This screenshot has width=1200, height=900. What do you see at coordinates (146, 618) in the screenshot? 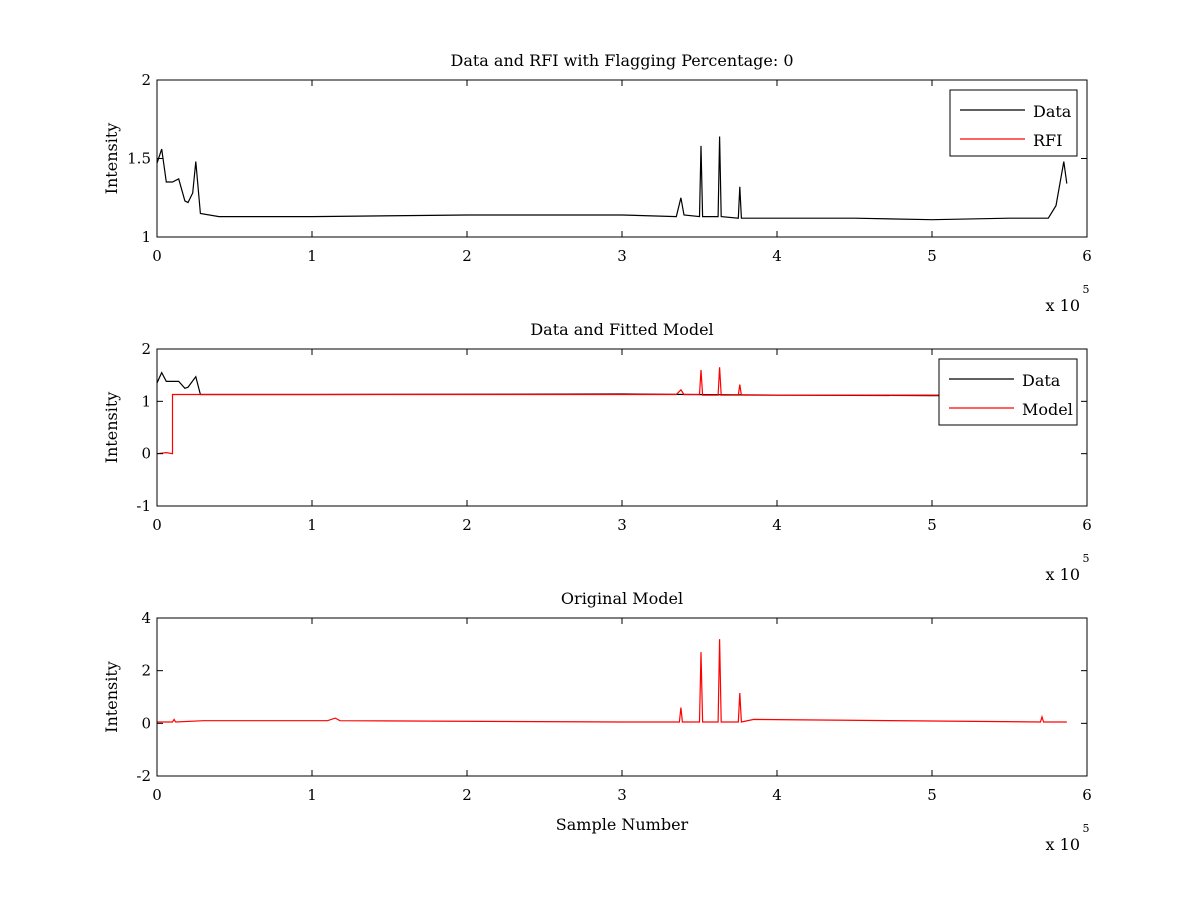
I see `y-tick-label: 4` at bounding box center [146, 618].